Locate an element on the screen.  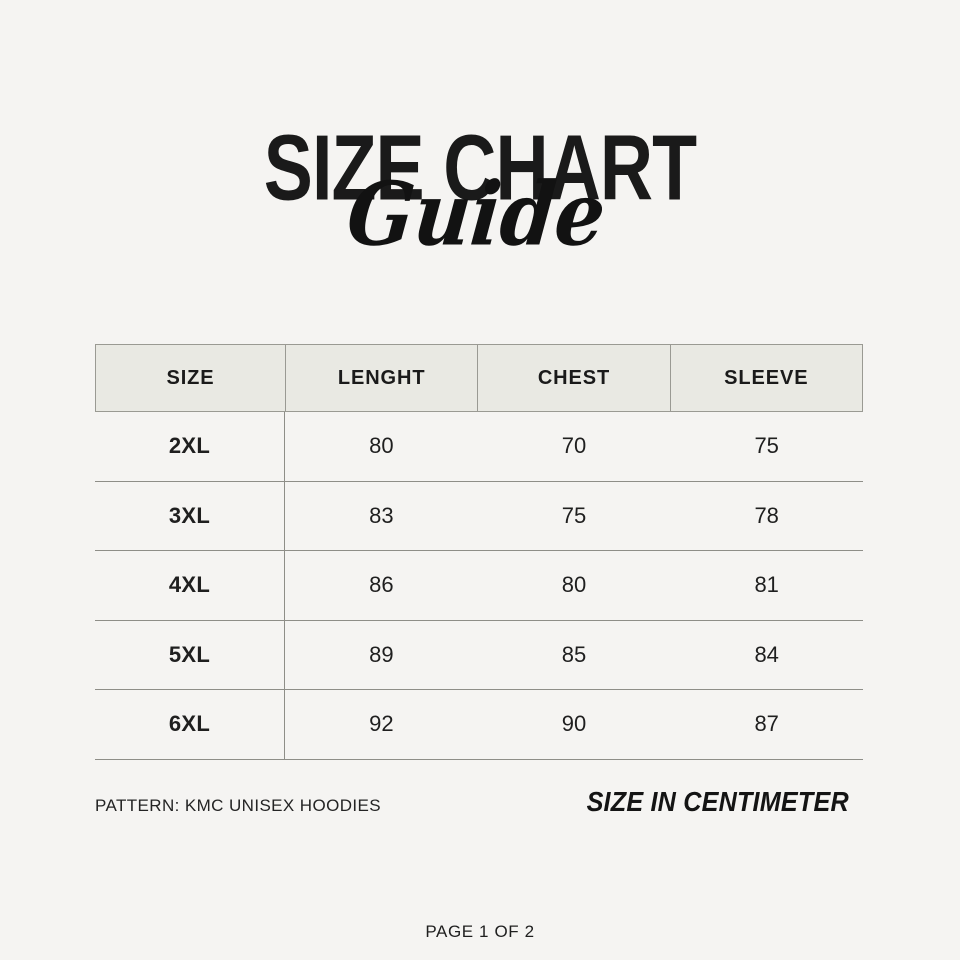
cell-size: 3XL is located at coordinates (190, 515).